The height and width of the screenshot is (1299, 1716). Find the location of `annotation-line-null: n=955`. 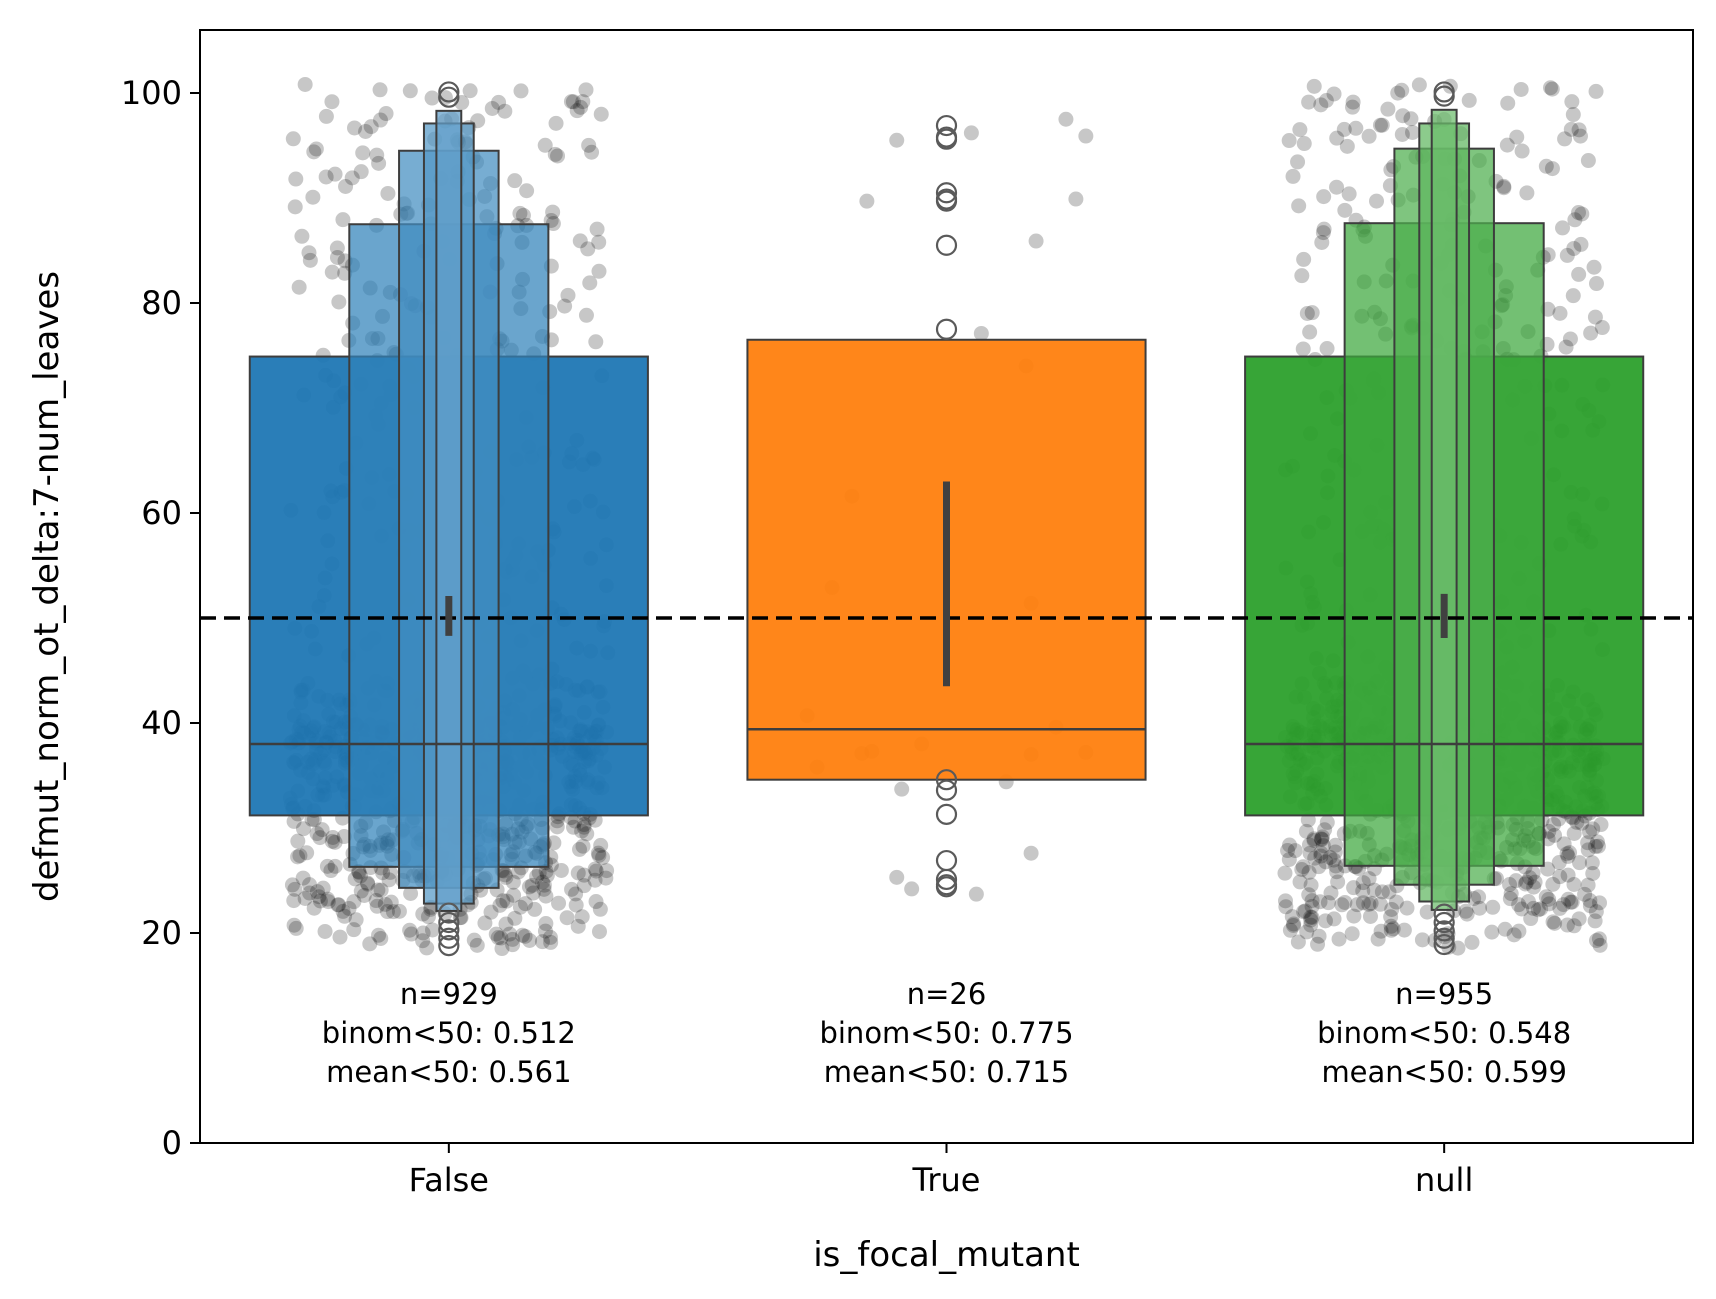

annotation-line-null: n=955 is located at coordinates (1444, 994).